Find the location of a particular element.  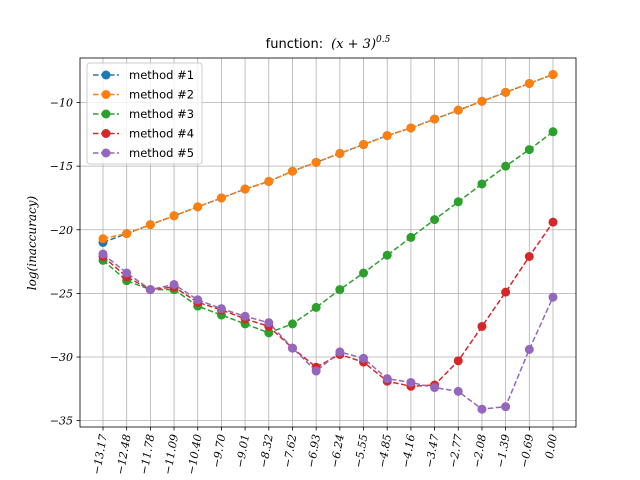

y-tick-label: −20 is located at coordinates (61, 230).